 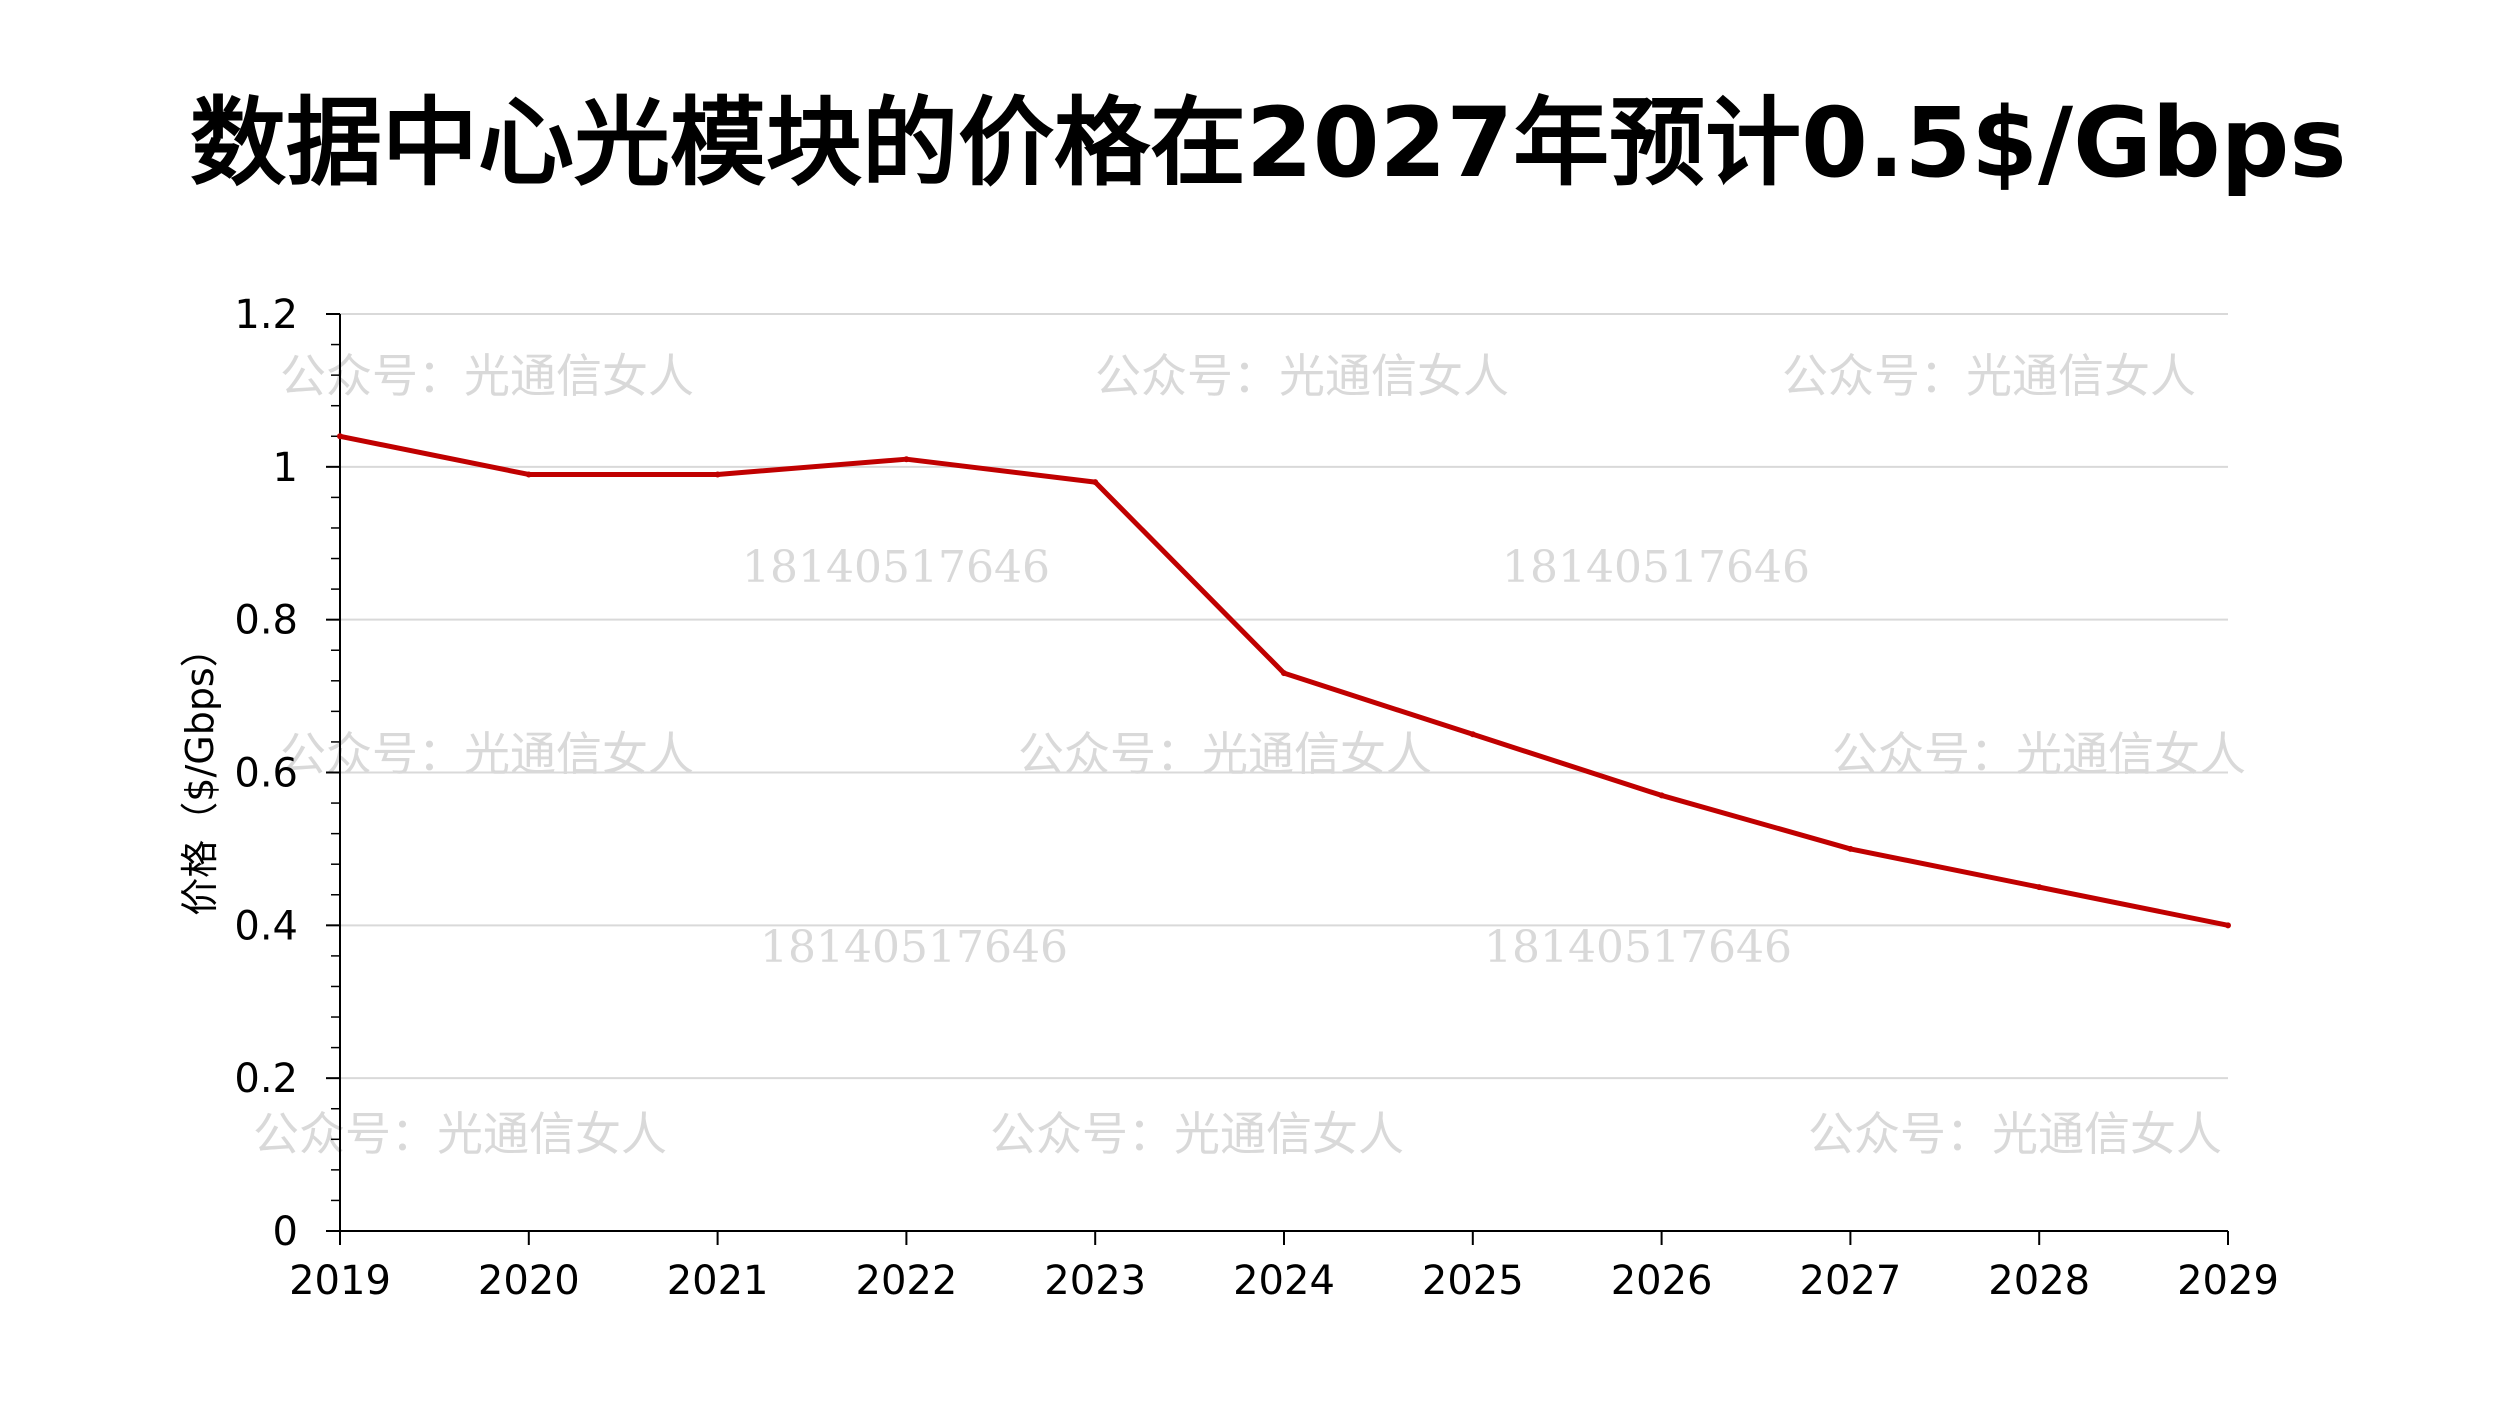 I want to click on watermark-name-7: 公众号：光通信女人, so click(x=1197, y=1134).